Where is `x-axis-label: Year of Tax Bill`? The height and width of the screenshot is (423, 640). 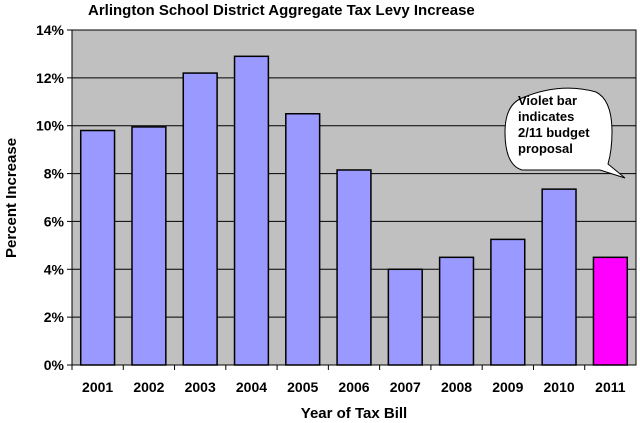 x-axis-label: Year of Tax Bill is located at coordinates (354, 413).